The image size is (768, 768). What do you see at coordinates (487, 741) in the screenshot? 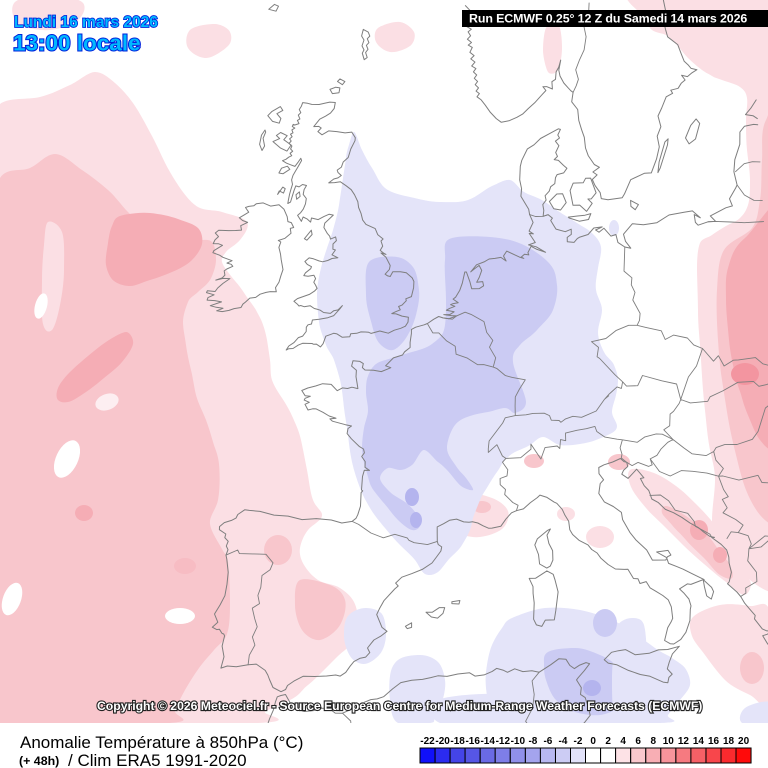
I see `svg-text: -14` at bounding box center [487, 741].